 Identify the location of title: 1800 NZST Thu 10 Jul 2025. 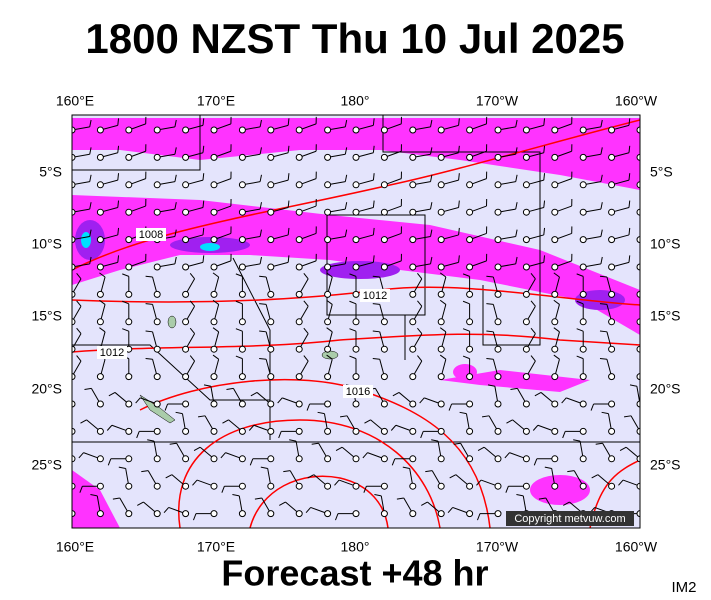
(354, 38).